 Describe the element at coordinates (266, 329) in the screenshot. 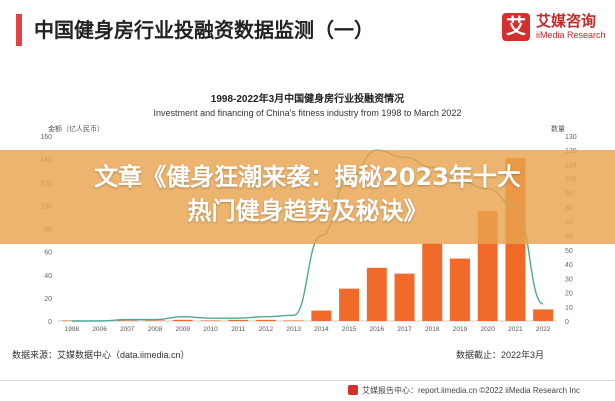

I see `x-tick-label: 2012` at that location.